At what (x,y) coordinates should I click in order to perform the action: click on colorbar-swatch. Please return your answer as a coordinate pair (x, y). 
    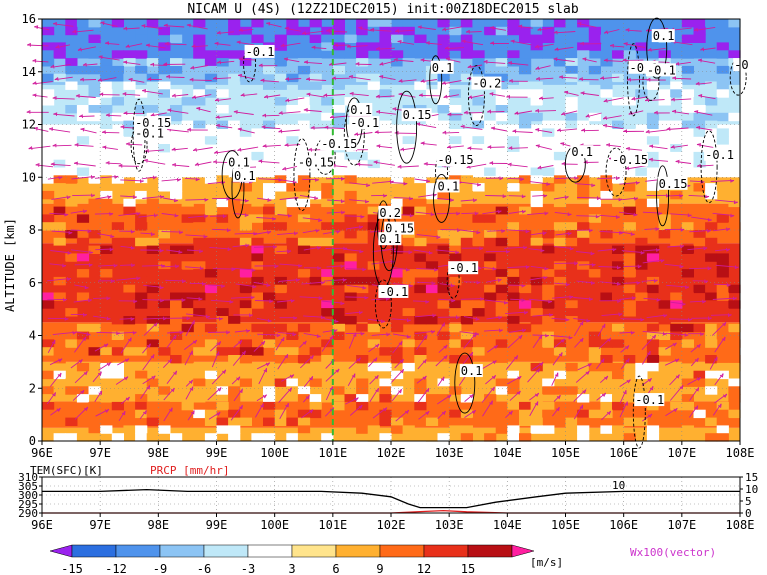
    Looking at the image, I should click on (226, 551).